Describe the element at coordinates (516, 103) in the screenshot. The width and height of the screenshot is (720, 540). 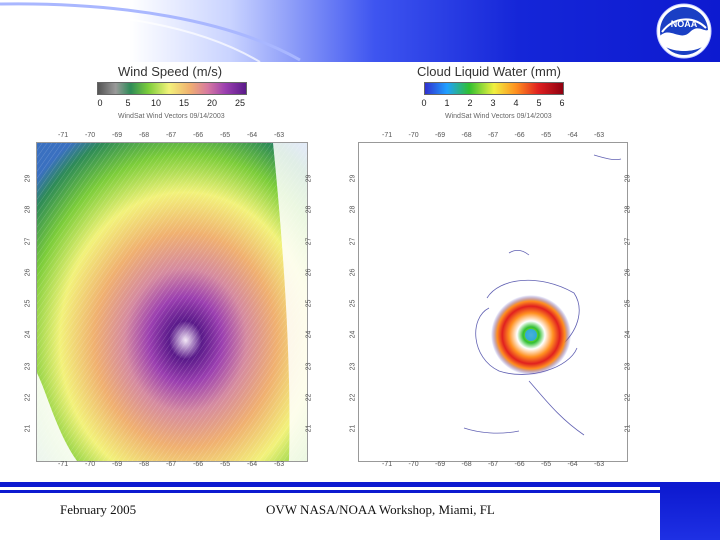
I see `right-legend-tick: 4` at that location.